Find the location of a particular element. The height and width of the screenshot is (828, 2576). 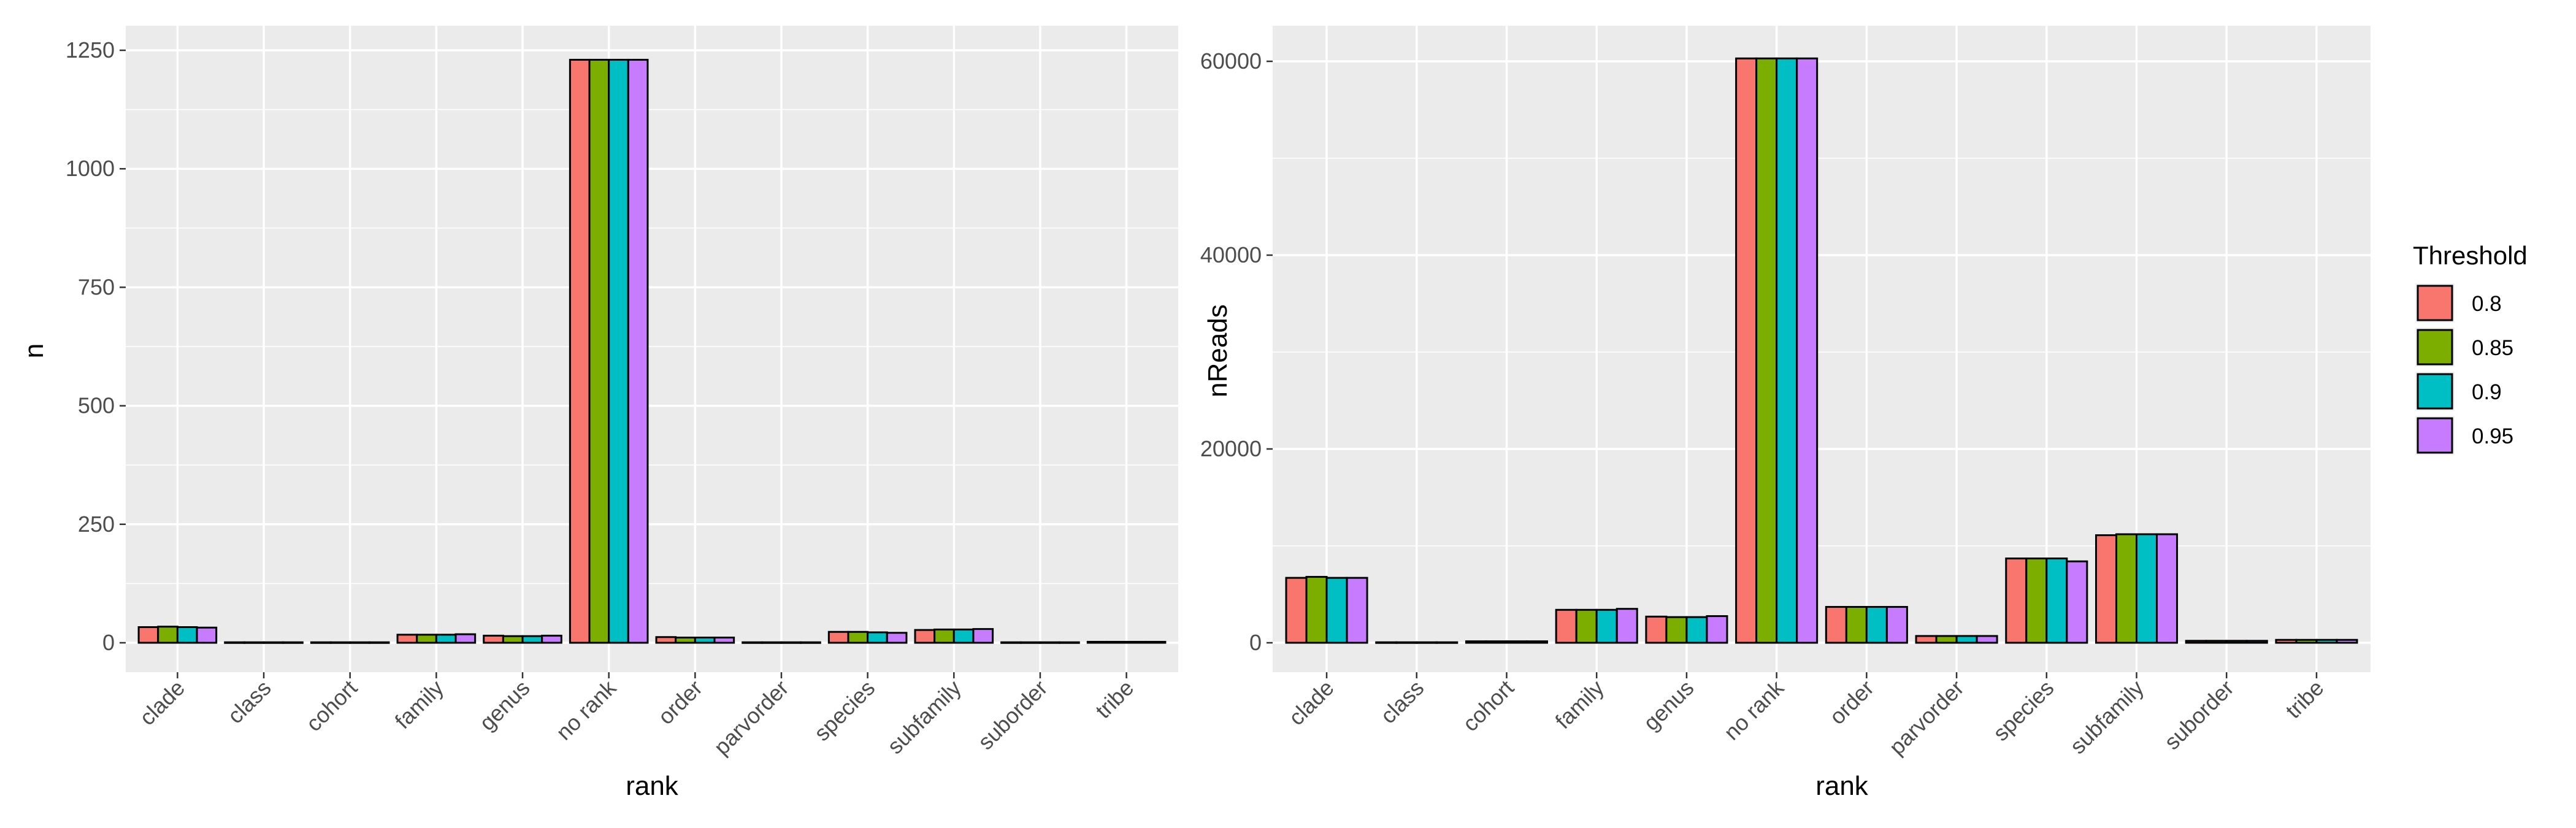

left-x-tick-label: no rank is located at coordinates (586, 710).